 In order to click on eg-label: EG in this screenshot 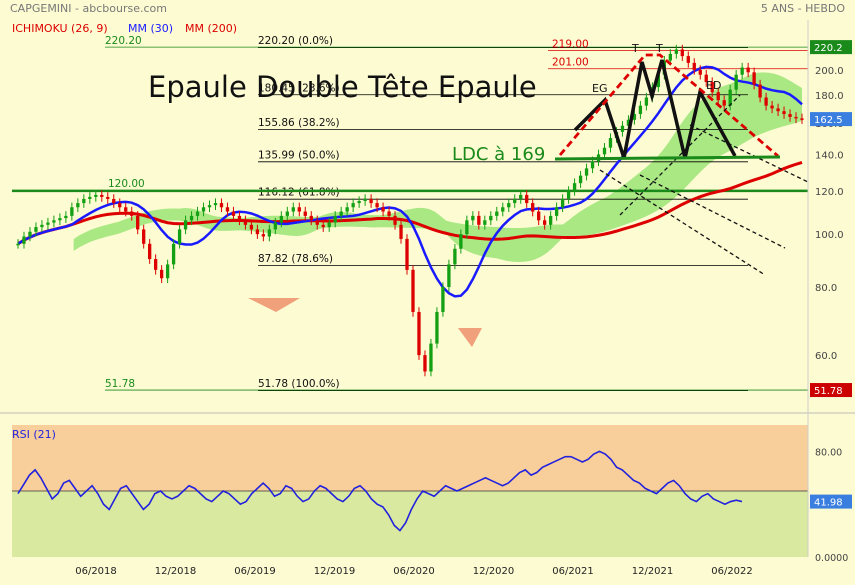, I will do `click(599, 88)`.